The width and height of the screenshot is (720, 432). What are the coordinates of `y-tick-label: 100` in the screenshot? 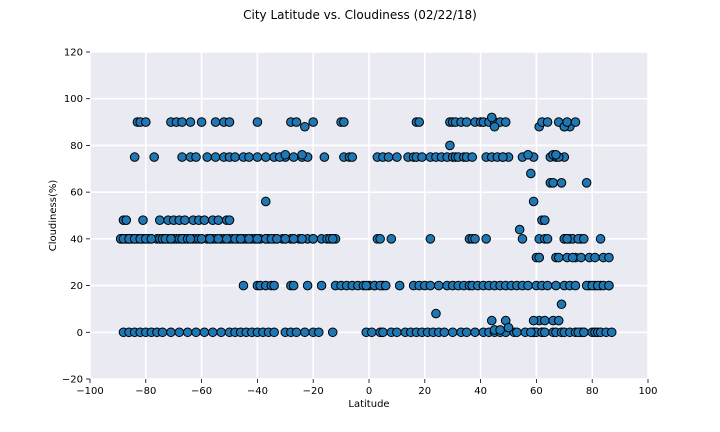 It's located at (73, 99).